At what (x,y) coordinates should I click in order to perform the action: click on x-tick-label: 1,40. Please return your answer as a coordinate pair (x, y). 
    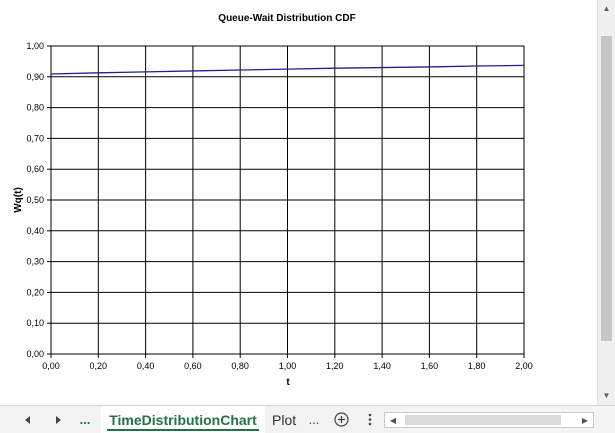
    Looking at the image, I should click on (382, 366).